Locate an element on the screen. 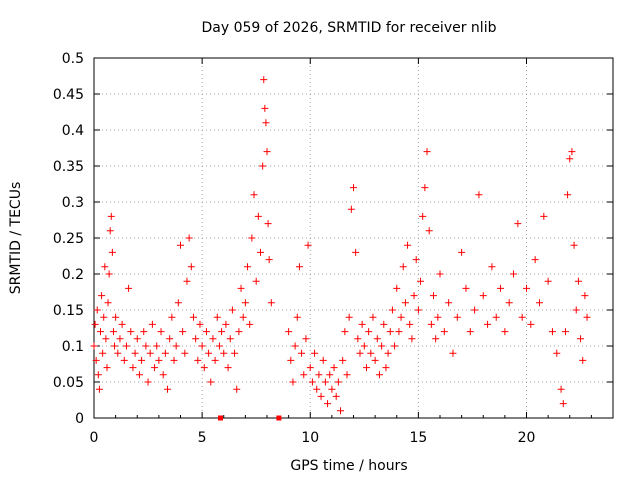  x-axis-label: GPS time / hours is located at coordinates (348, 466).